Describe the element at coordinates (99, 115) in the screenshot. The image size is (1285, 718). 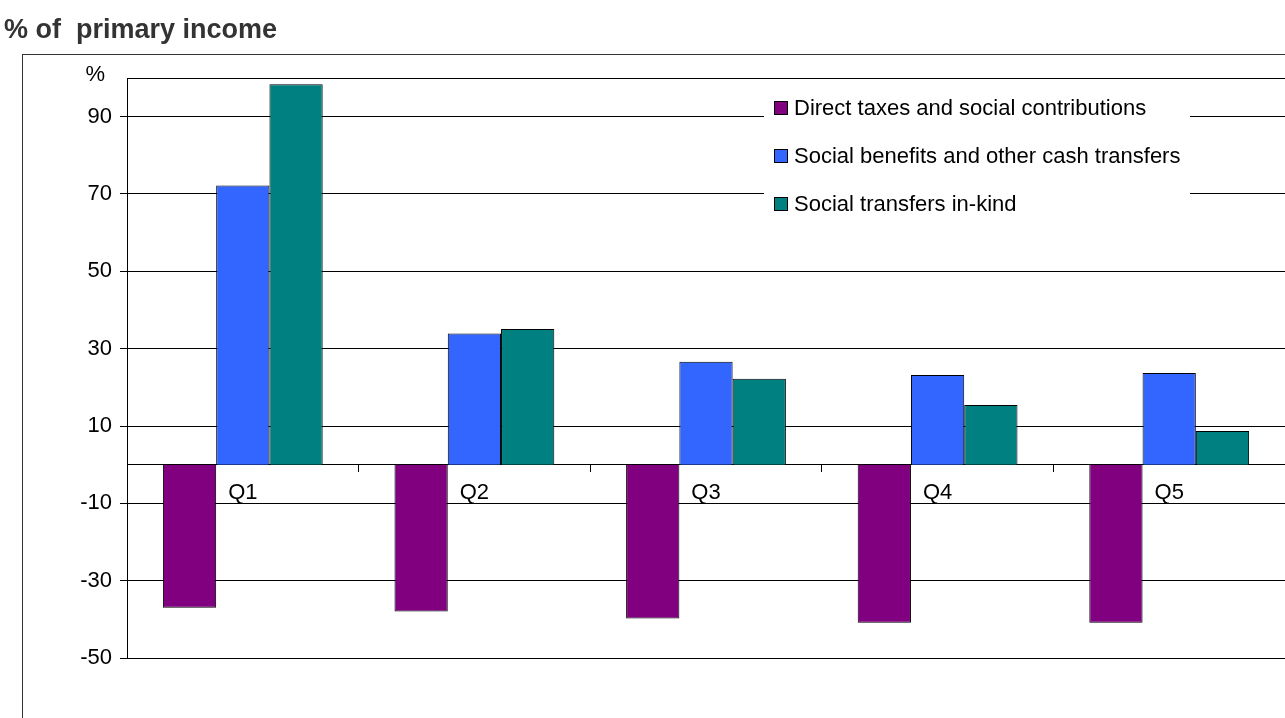
I see `y-tick-label: 90` at that location.